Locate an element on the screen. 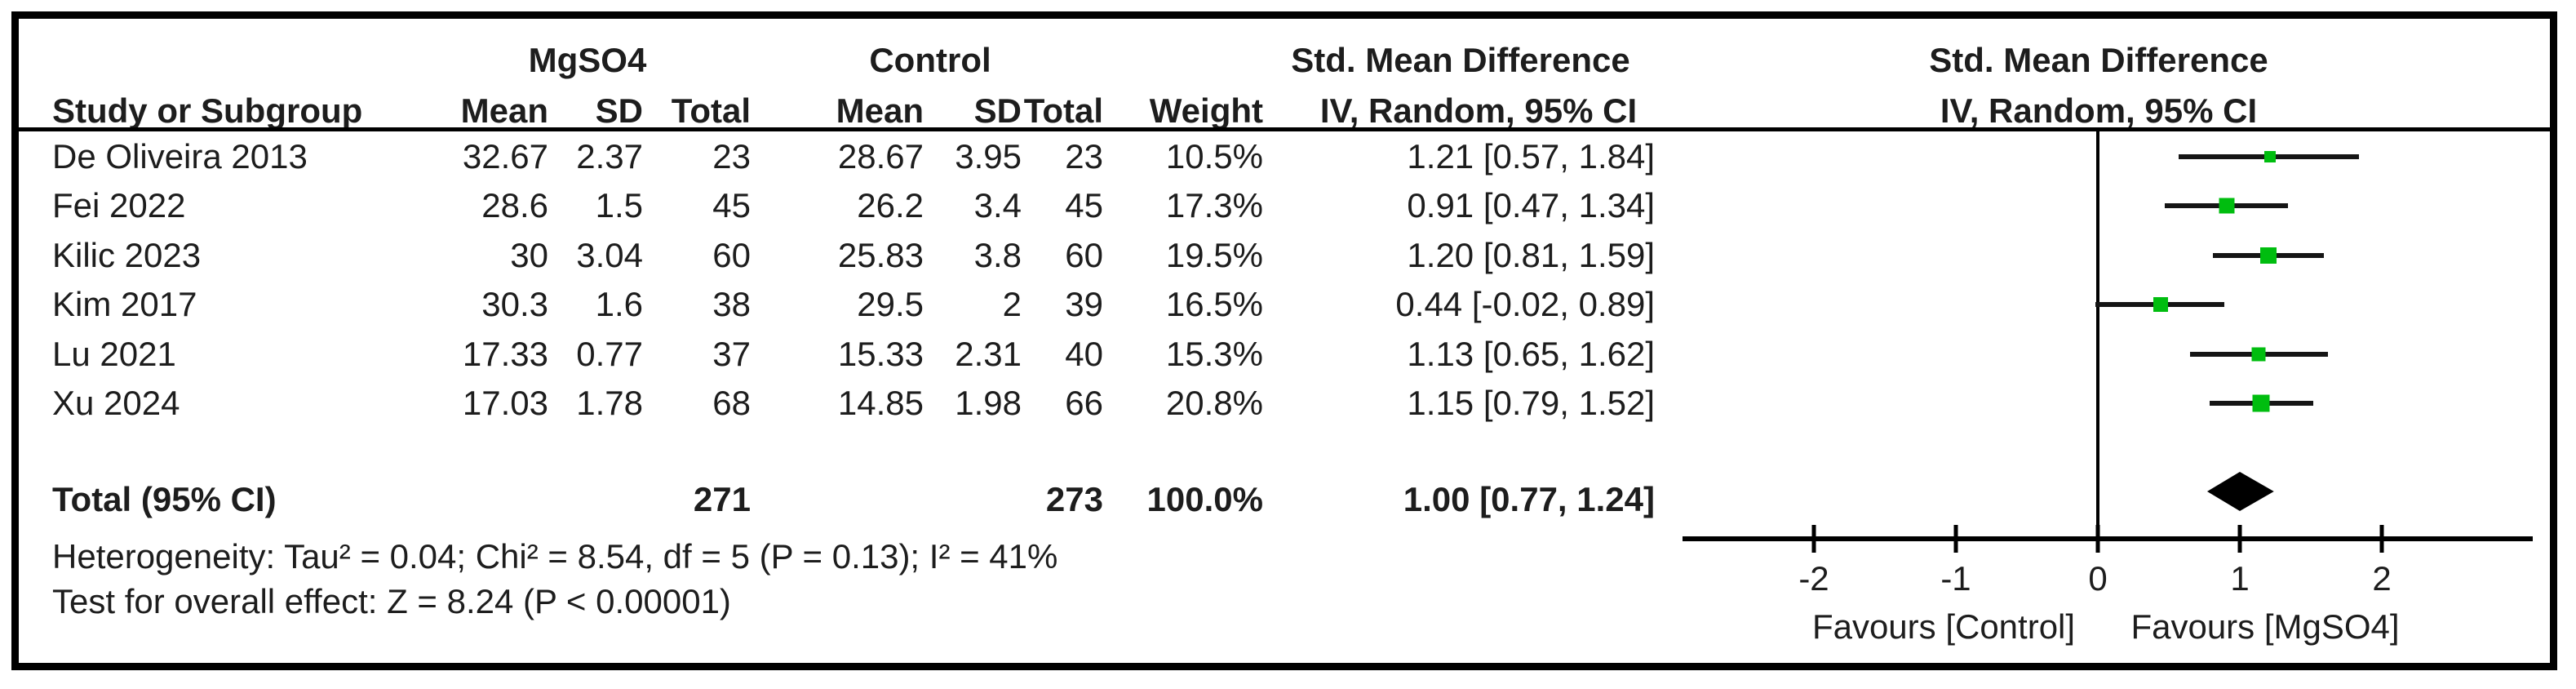  control-mean: 25.83 is located at coordinates (880, 255).